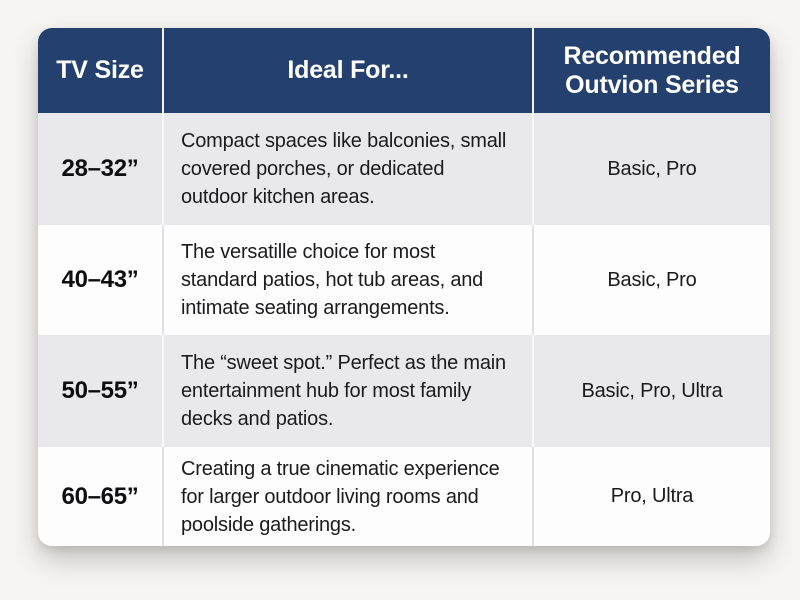 The image size is (800, 600). I want to click on tv-size-cell: 28–32”, so click(100, 168).